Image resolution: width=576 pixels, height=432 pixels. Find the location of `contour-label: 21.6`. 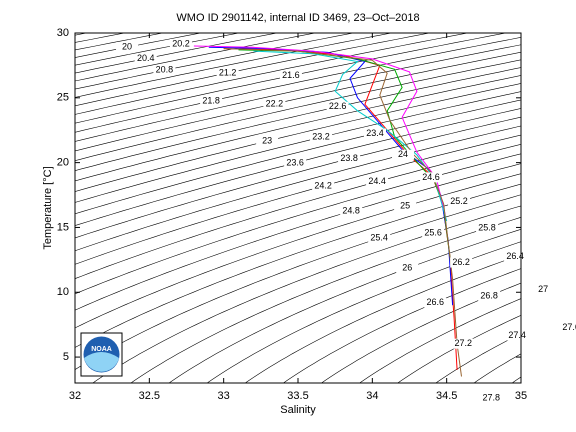

contour-label: 21.6 is located at coordinates (291, 75).